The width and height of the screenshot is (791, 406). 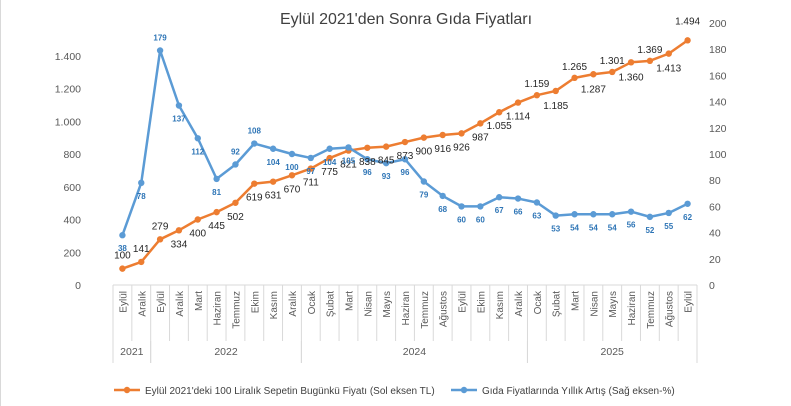 I want to click on basket-price-label: 502, so click(x=235, y=217).